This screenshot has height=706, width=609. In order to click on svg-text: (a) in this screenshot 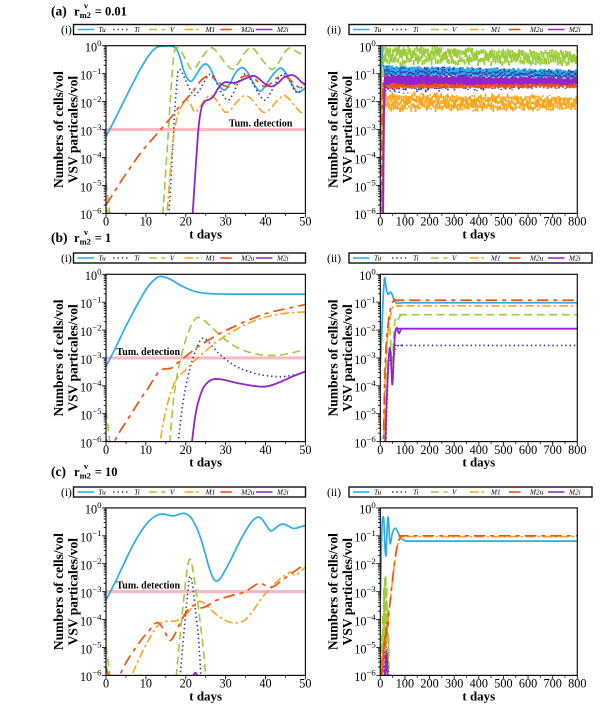, I will do `click(59, 11)`.